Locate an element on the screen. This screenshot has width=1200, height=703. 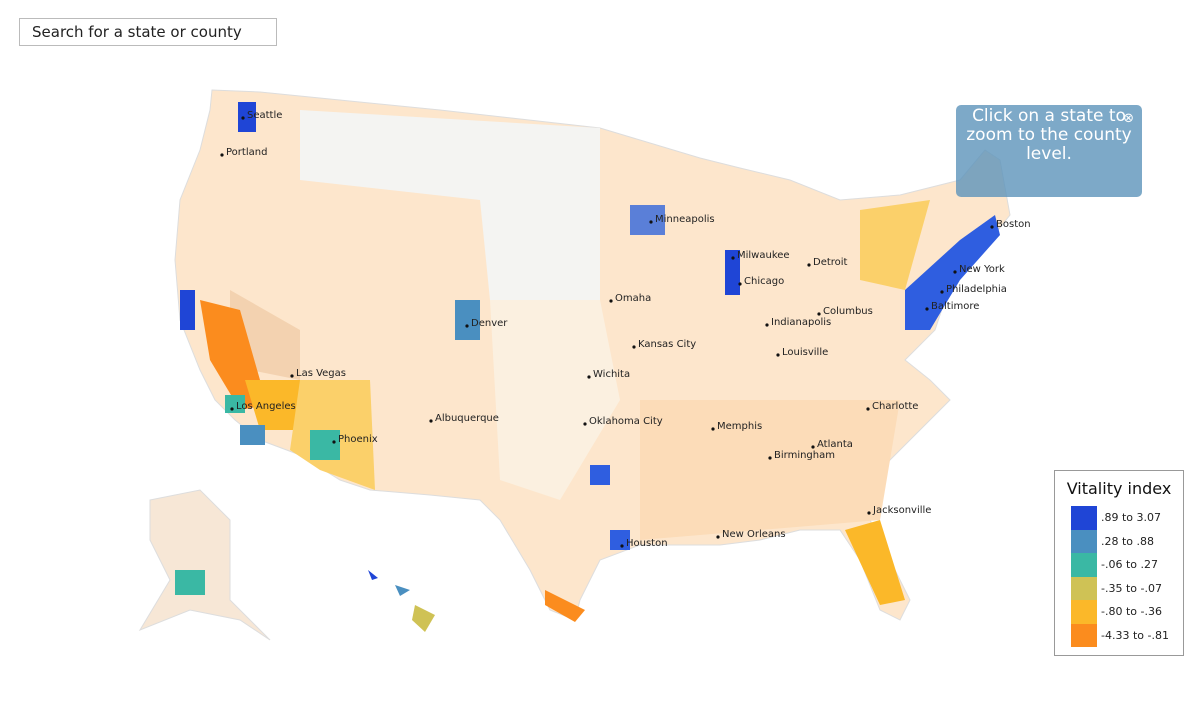
city-label: Philadelphia is located at coordinates (976, 289).